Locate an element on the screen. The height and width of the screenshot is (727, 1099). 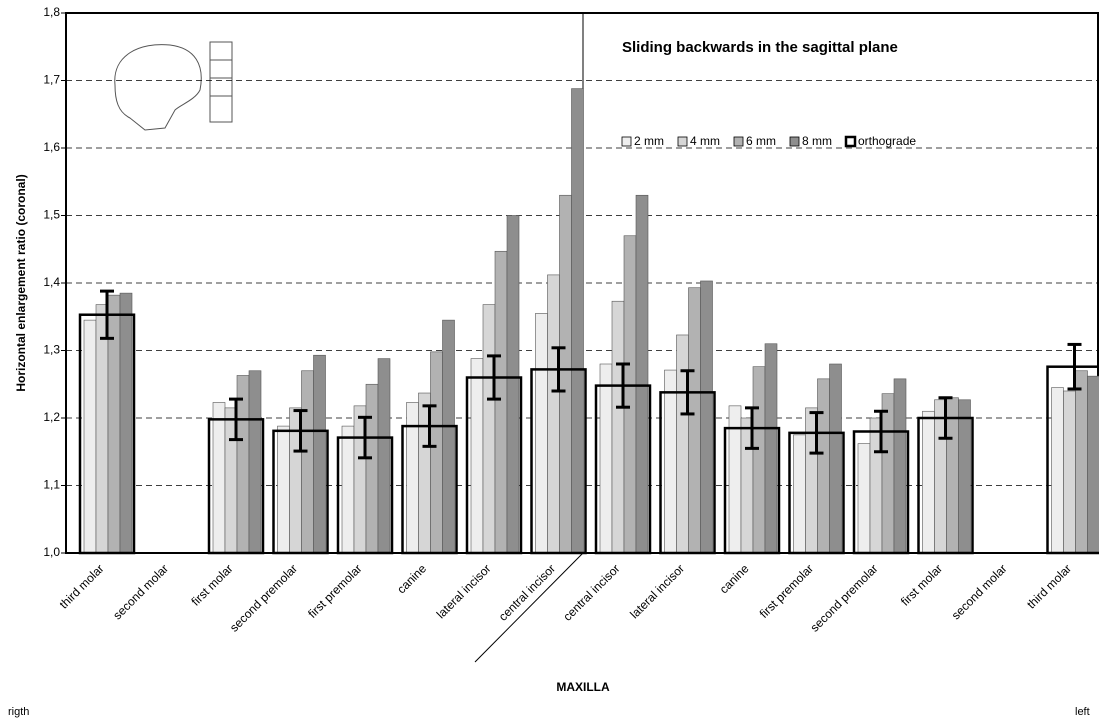
legend-label: 4 mm is located at coordinates (705, 141).